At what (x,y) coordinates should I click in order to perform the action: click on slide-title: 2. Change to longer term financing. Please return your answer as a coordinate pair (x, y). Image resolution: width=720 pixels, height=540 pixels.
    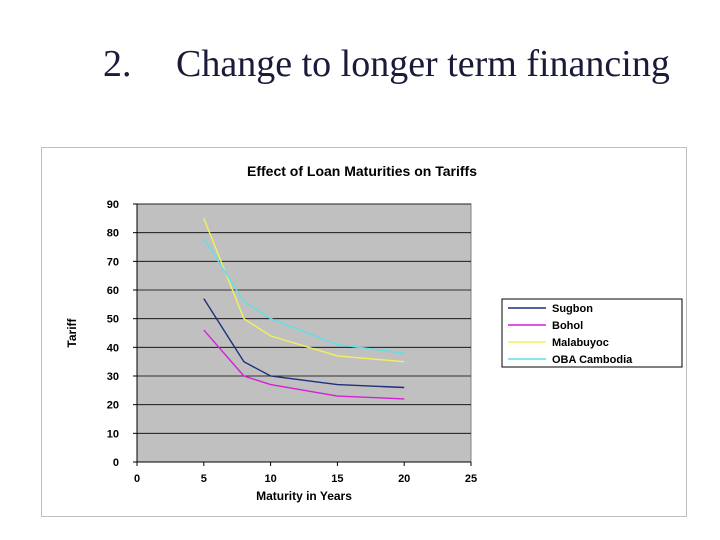
    Looking at the image, I should click on (360, 67).